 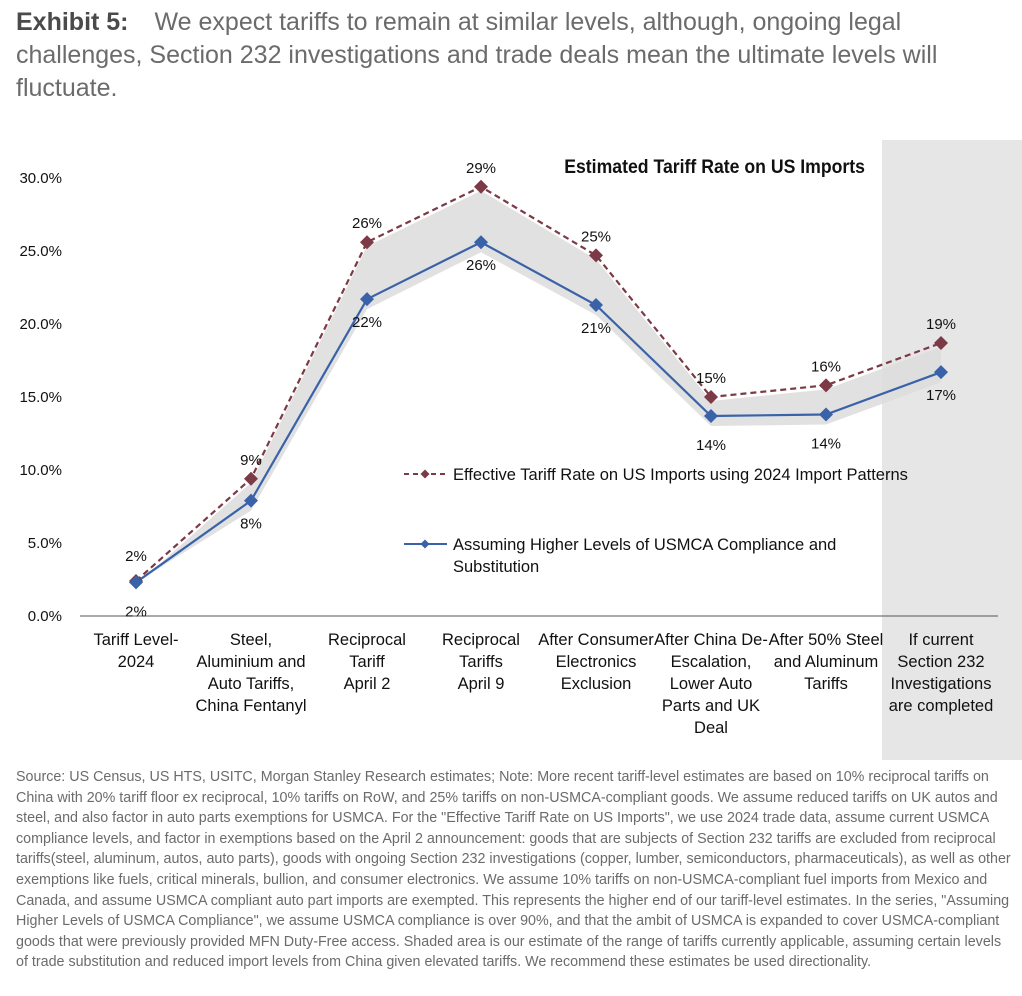 I want to click on data-label-series-1: 9%, so click(x=251, y=460).